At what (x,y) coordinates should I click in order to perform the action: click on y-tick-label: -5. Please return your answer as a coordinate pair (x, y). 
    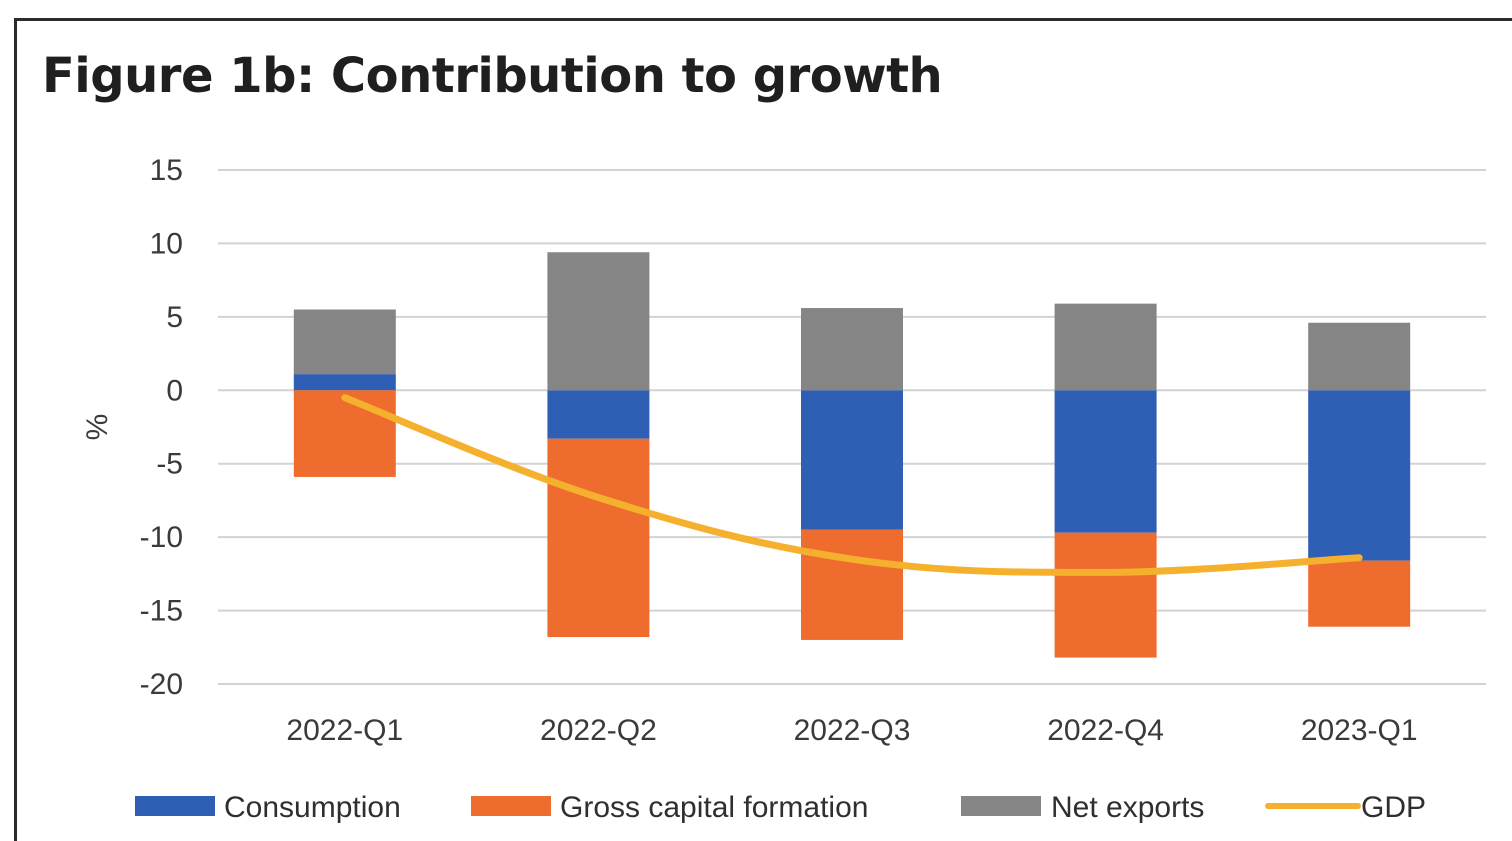
    Looking at the image, I should click on (169, 464).